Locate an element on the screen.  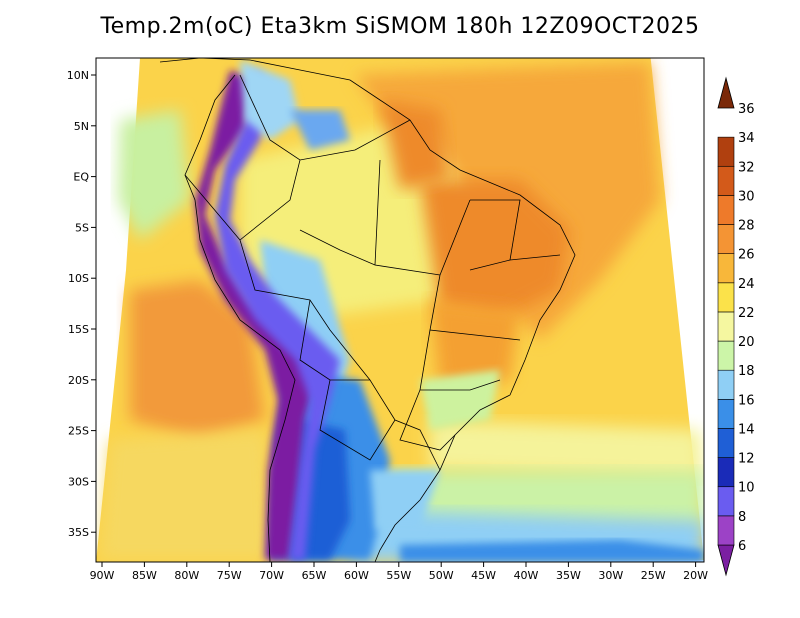
colorbar-label: 26 is located at coordinates (746, 255).